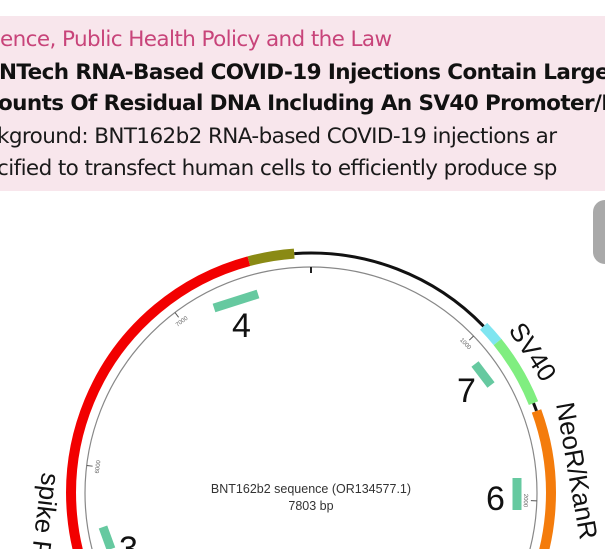 Image resolution: width=605 pixels, height=549 pixels. Describe the element at coordinates (99, 466) in the screenshot. I see `tick-label: 6000` at that location.